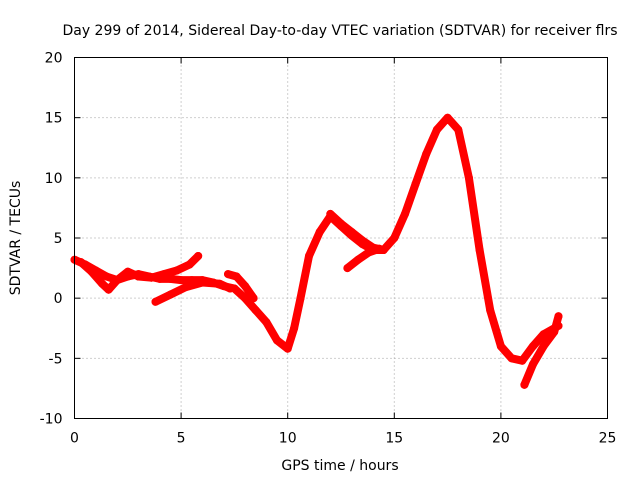 Image resolution: width=640 pixels, height=480 pixels. What do you see at coordinates (56, 359) in the screenshot?
I see `y-tick-label: -5` at bounding box center [56, 359].